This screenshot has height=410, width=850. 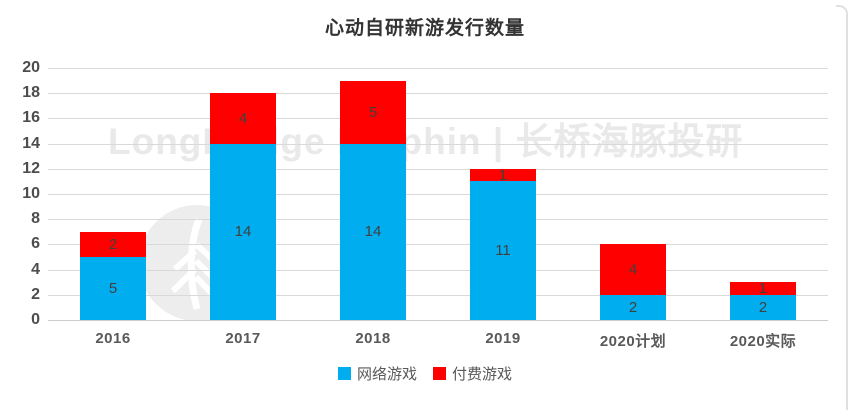 I want to click on y-axis-tick-label: 10, so click(x=31, y=193).